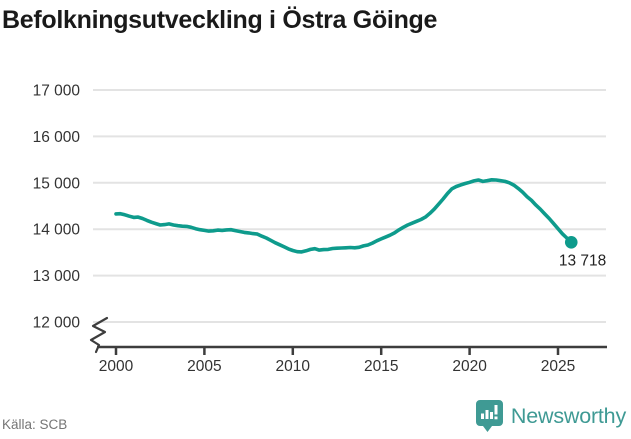 Image resolution: width=631 pixels, height=439 pixels. Describe the element at coordinates (99, 335) in the screenshot. I see `axis-break-icon` at that location.